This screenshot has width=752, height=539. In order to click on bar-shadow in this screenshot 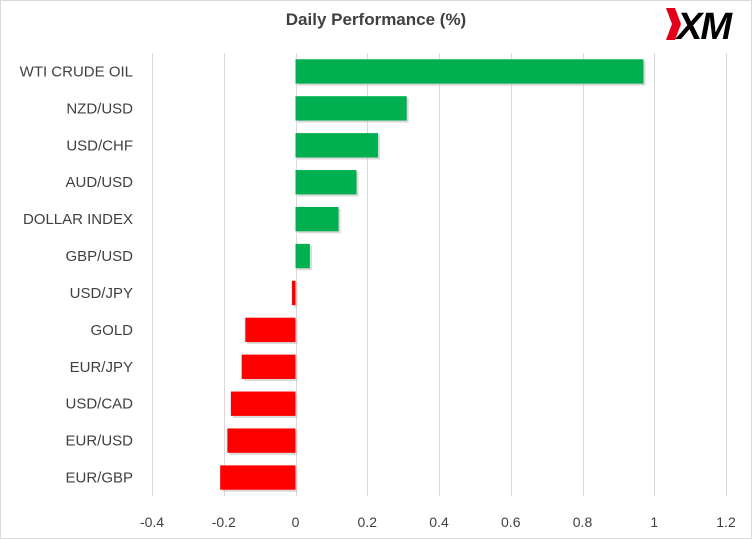, I will do `click(295, 295)`.